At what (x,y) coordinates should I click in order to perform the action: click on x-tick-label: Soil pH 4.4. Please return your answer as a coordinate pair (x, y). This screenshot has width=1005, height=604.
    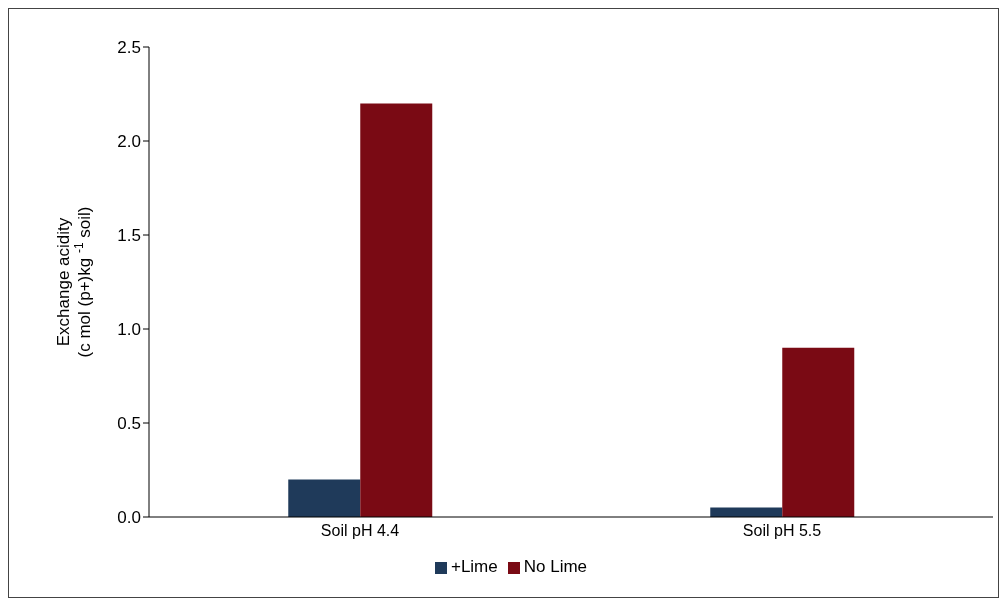
    Looking at the image, I should click on (360, 531).